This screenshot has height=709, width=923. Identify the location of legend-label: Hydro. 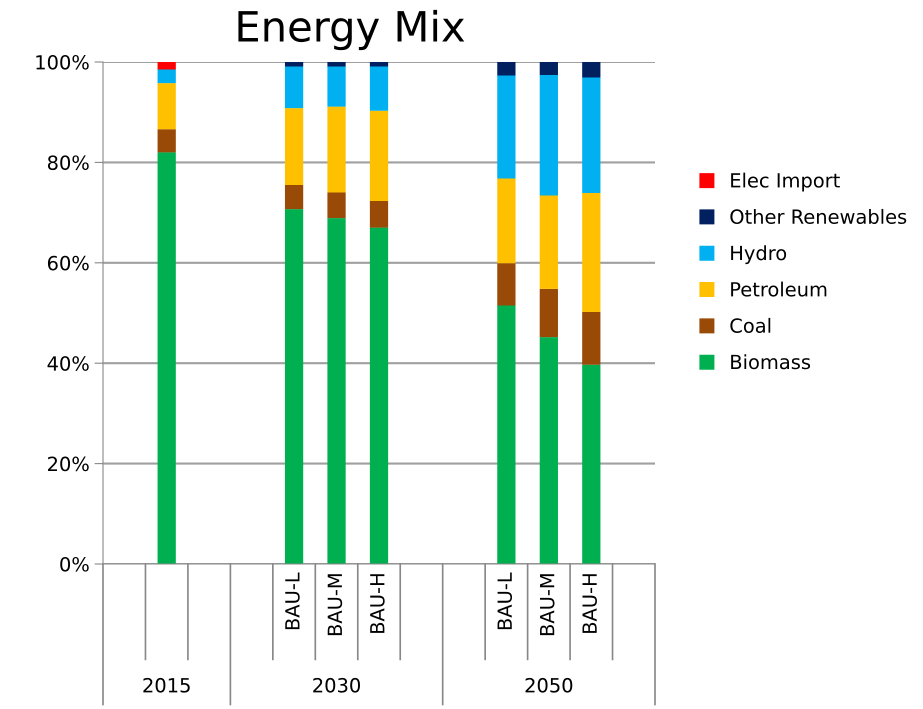
(758, 254).